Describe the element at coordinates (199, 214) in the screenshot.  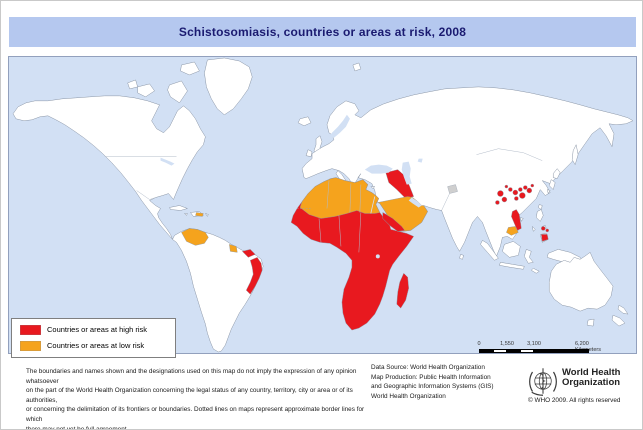
I see `dominican-republic-low-risk` at that location.